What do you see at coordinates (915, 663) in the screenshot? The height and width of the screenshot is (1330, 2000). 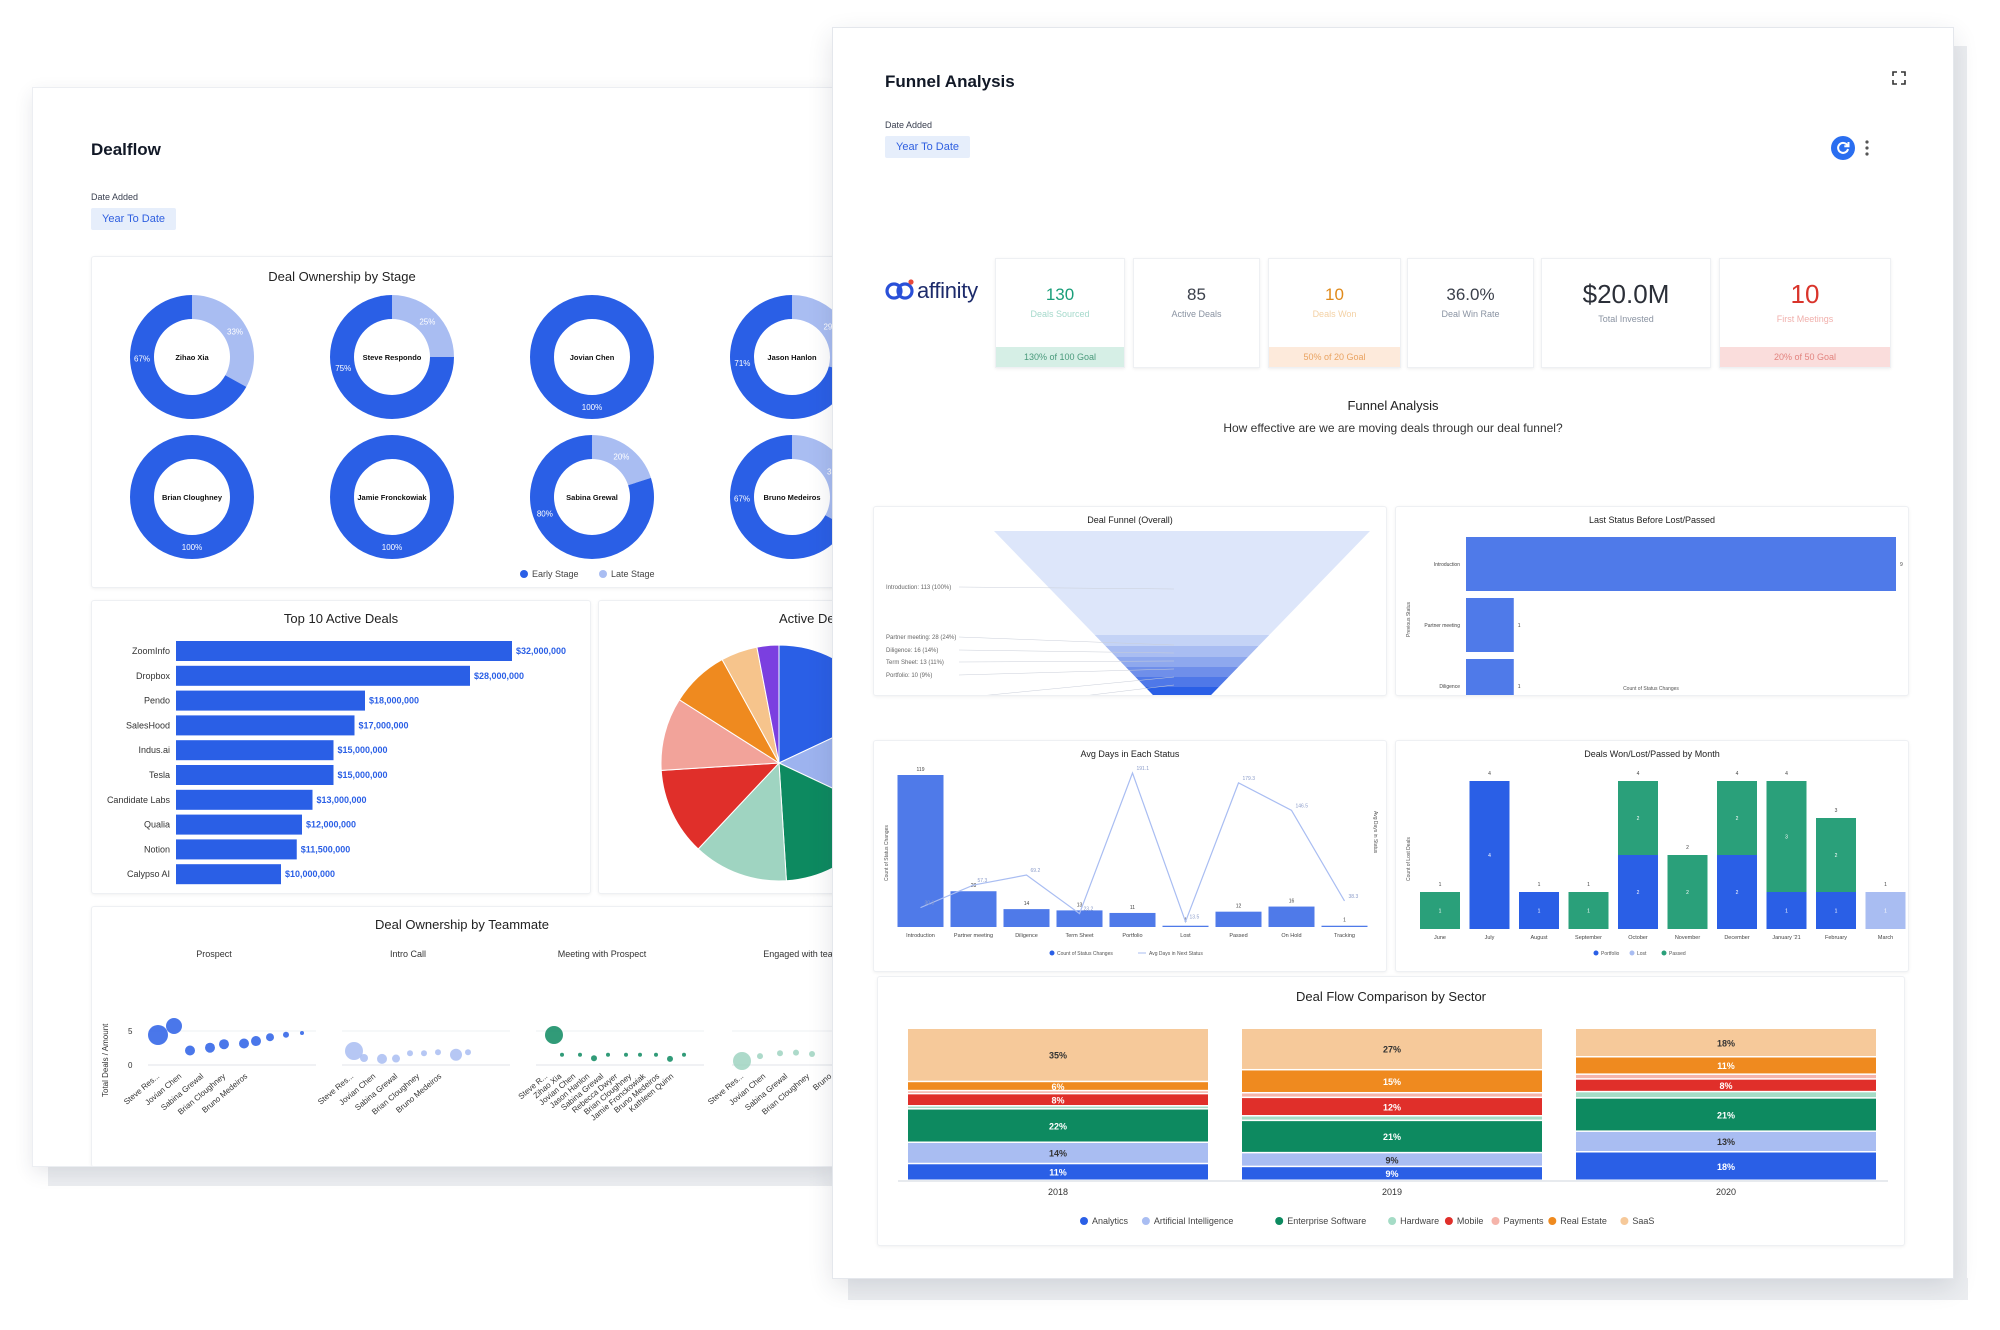 I see `funnel-stage-label: Term Sheet: 13 (11%)` at bounding box center [915, 663].